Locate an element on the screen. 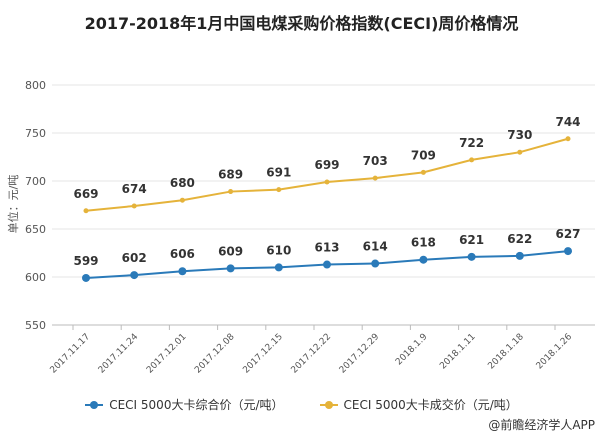 This screenshot has width=603, height=436. data-label: 610 is located at coordinates (278, 250).